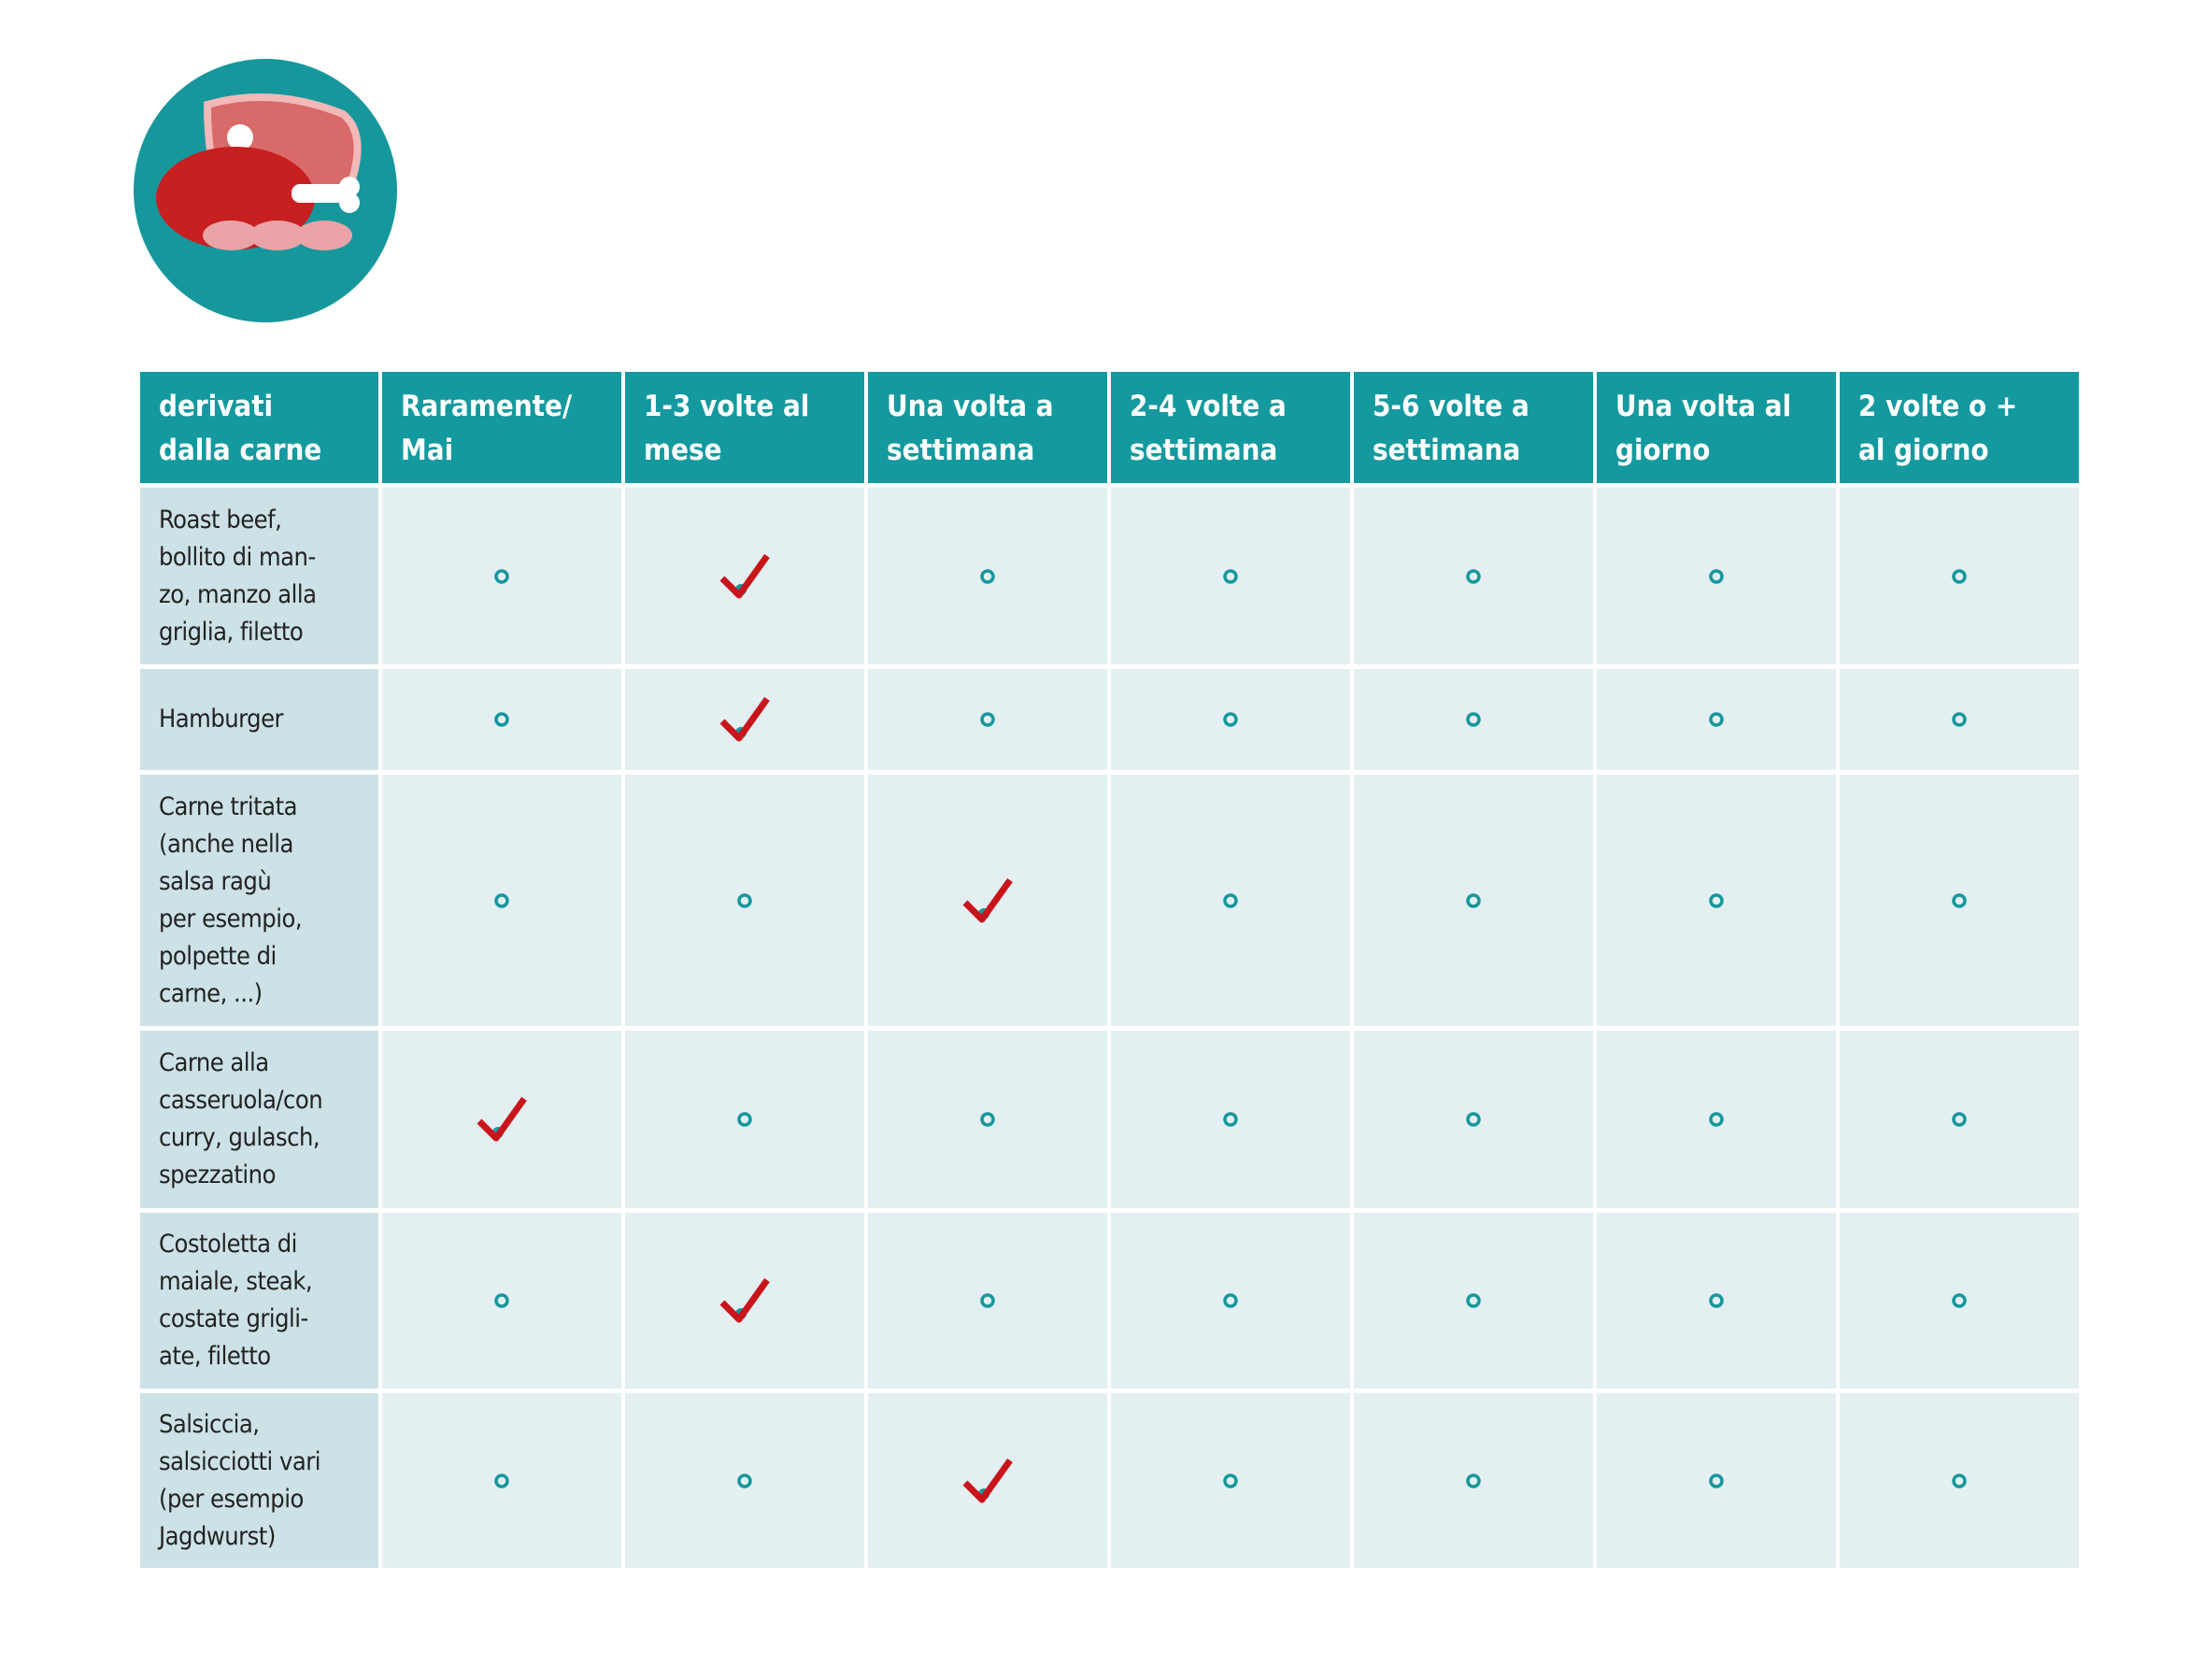 Image resolution: width=2205 pixels, height=1680 pixels. What do you see at coordinates (744, 427) in the screenshot?
I see `column-header: 1-3 volte al mese` at bounding box center [744, 427].